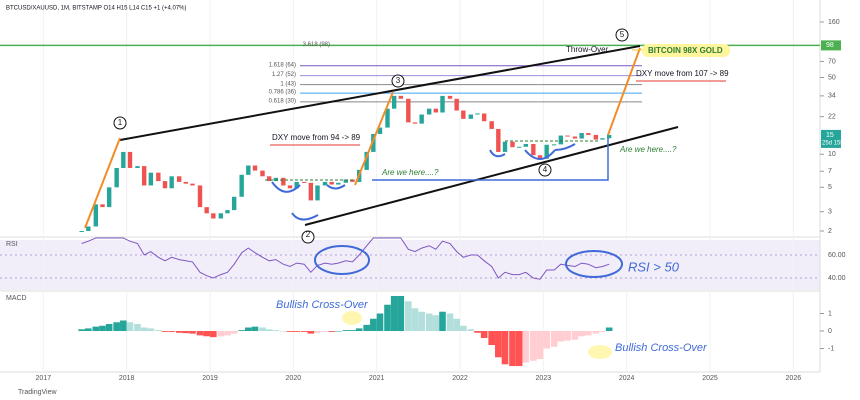 The height and width of the screenshot is (400, 860). I want to click on x-tick-label: 2024, so click(627, 378).